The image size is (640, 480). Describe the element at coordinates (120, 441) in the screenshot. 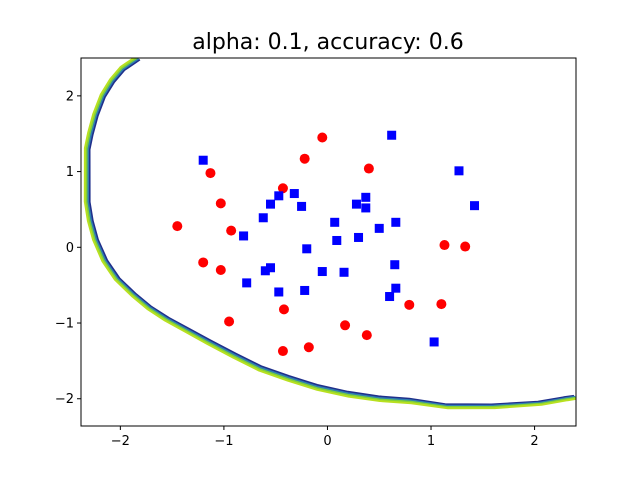

I see `x-tick-label: −2` at that location.